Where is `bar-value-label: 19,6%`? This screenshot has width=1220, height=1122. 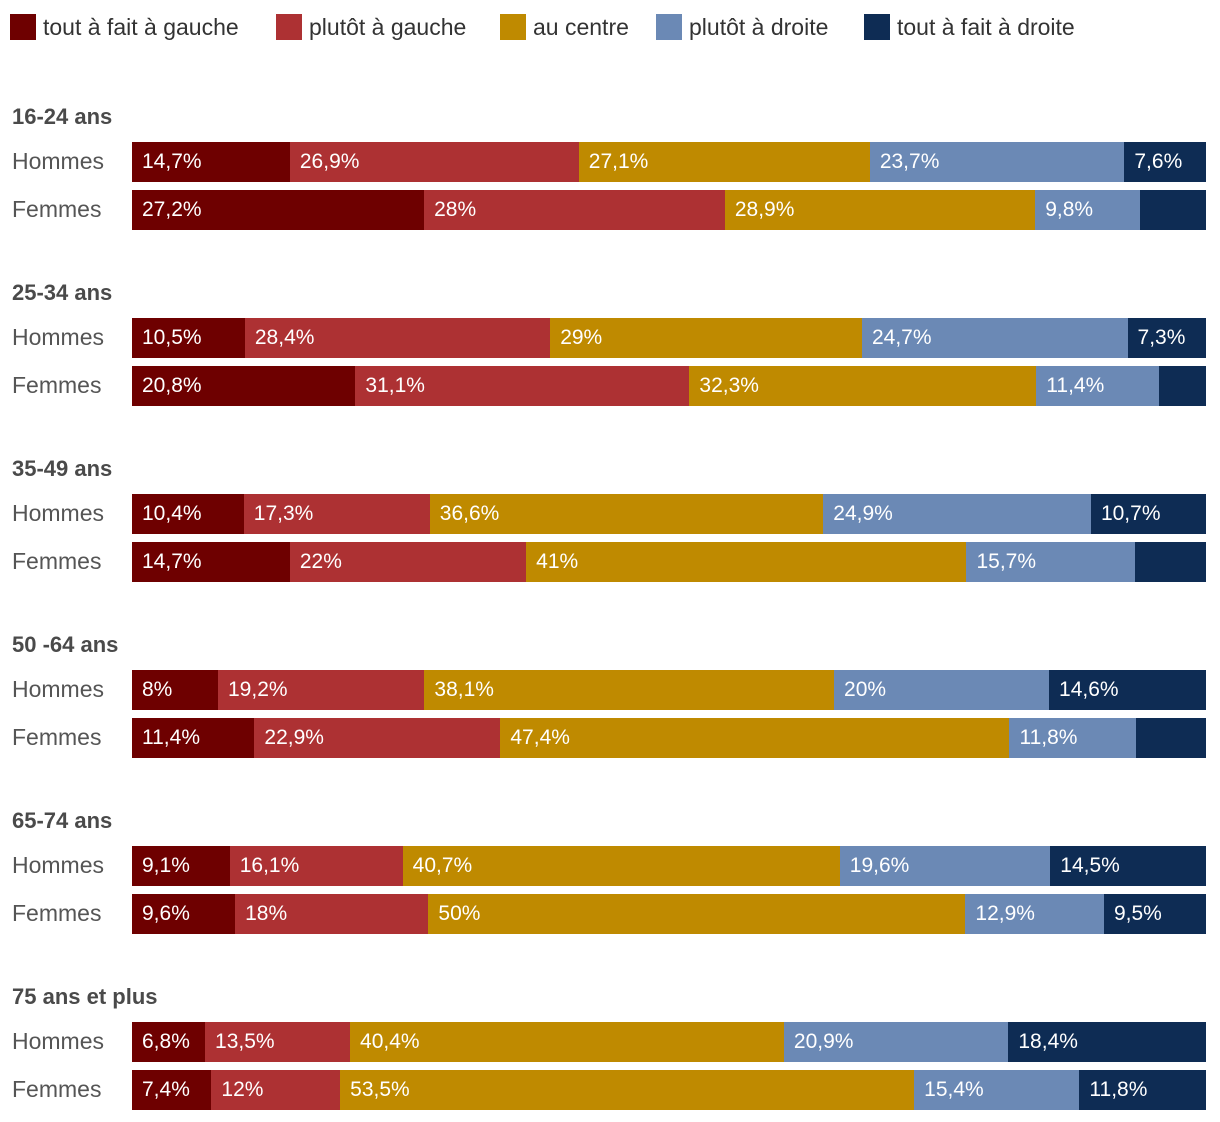 bar-value-label: 19,6% is located at coordinates (879, 865).